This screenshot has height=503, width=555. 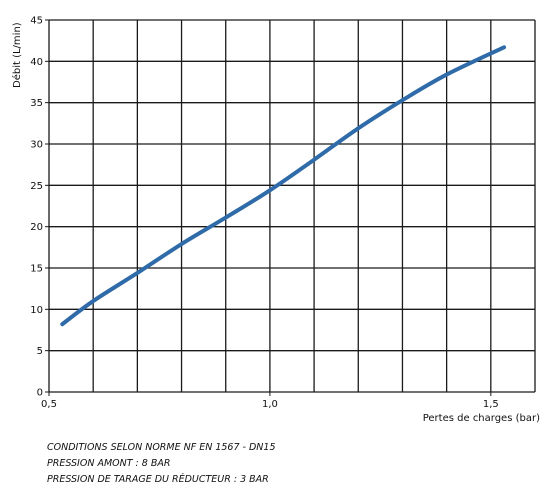 I want to click on x-axis-label: Pertes de charges (bar), so click(x=481, y=418).